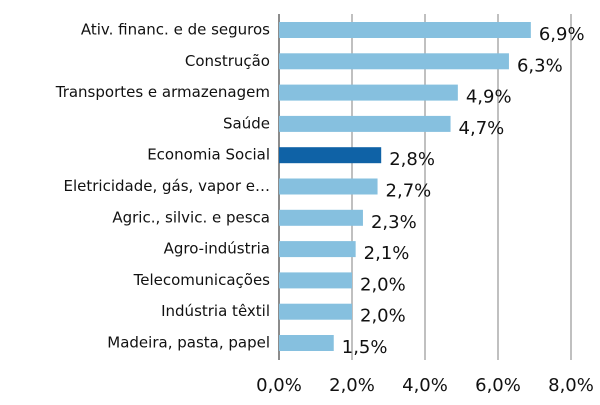 This screenshot has height=405, width=600. I want to click on value-label: 2,8%, so click(412, 159).